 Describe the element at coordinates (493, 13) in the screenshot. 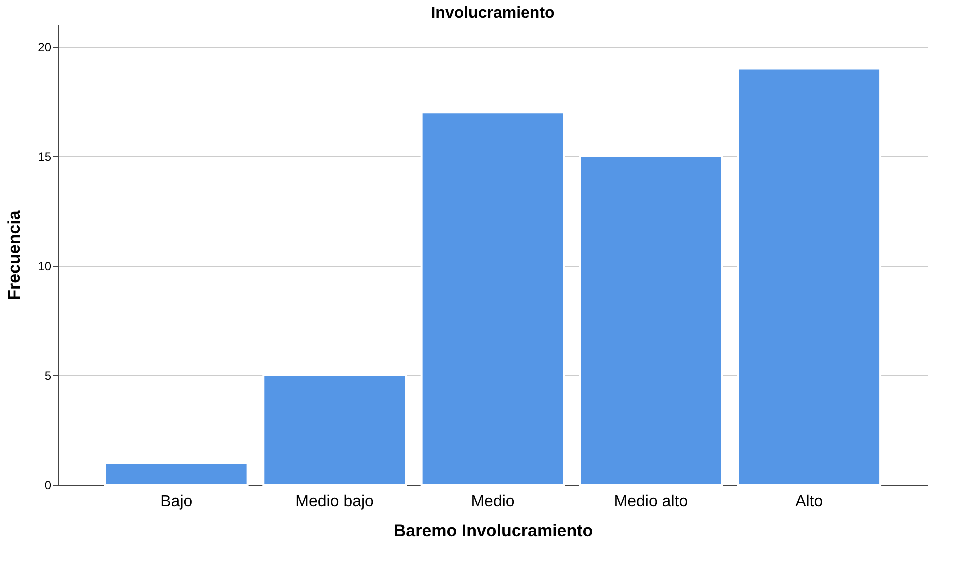

I see `chart-title: Involucramiento` at that location.